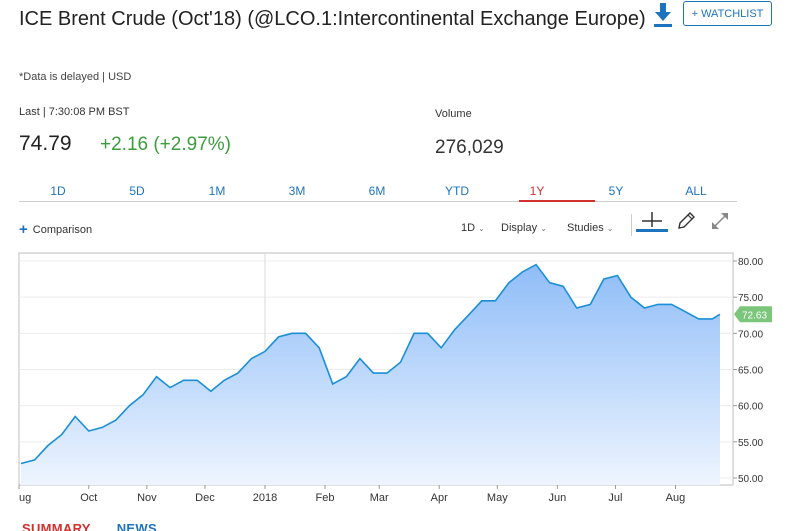 This screenshot has height=531, width=792. What do you see at coordinates (676, 498) in the screenshot?
I see `x-tick-label: Aug` at bounding box center [676, 498].